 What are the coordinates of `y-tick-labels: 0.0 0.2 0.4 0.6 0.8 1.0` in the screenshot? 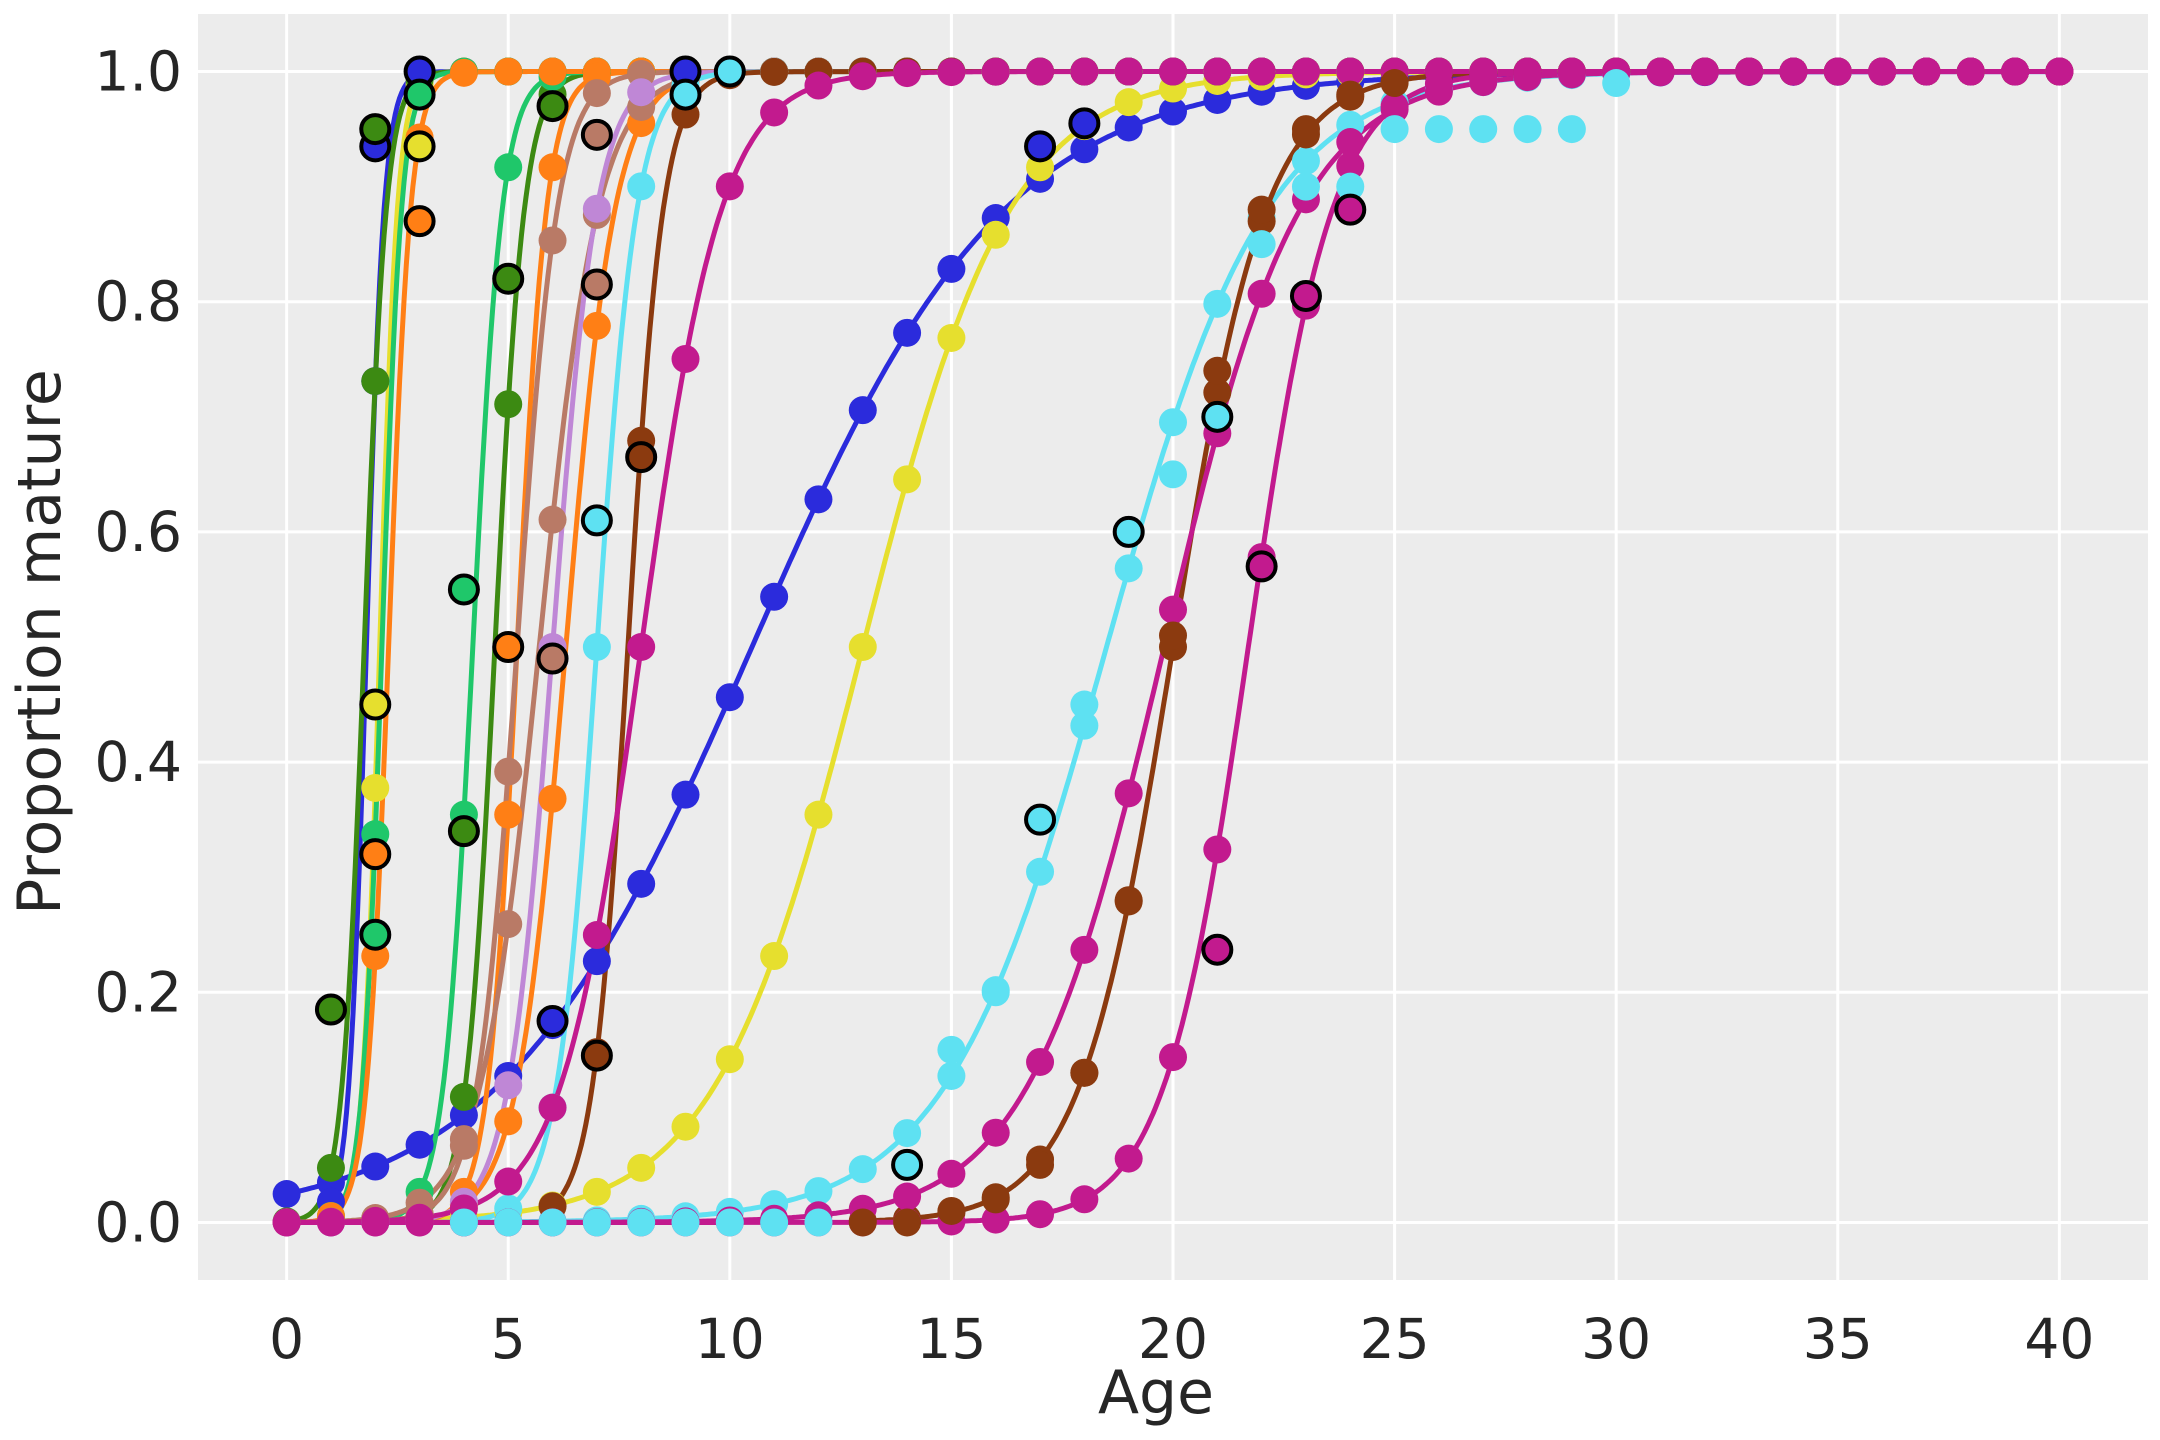 It's located at (138, 647).